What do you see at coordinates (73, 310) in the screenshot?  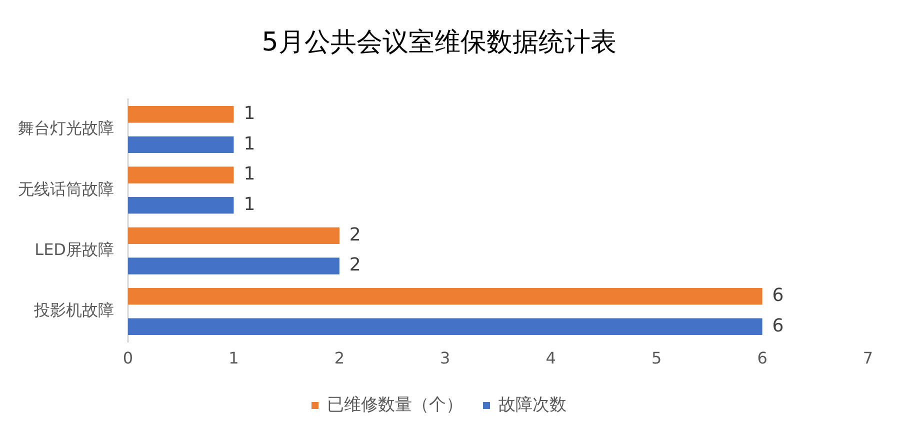 I see `y-tick-label: 投影机故障` at bounding box center [73, 310].